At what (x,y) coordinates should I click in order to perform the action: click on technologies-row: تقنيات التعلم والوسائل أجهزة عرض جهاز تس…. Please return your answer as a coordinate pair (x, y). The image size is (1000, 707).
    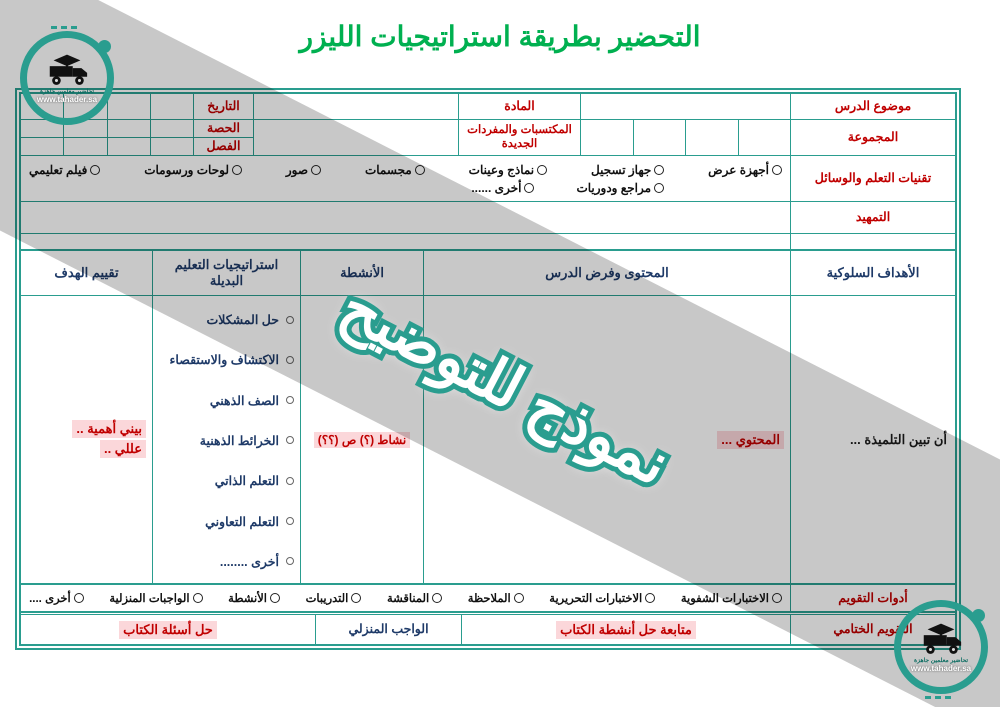
    Looking at the image, I should click on (488, 179).